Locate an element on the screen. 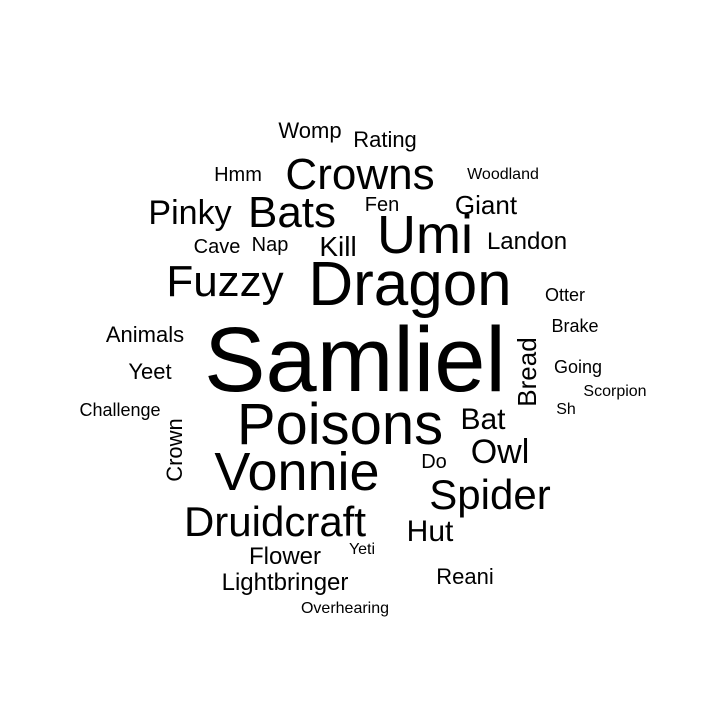 This screenshot has height=720, width=720. word-hmm: Hmm is located at coordinates (238, 175).